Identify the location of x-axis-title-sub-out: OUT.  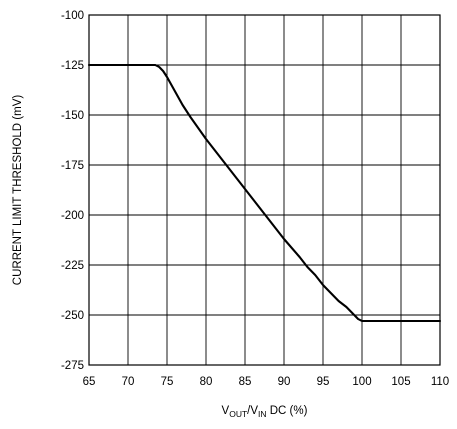
(238, 414).